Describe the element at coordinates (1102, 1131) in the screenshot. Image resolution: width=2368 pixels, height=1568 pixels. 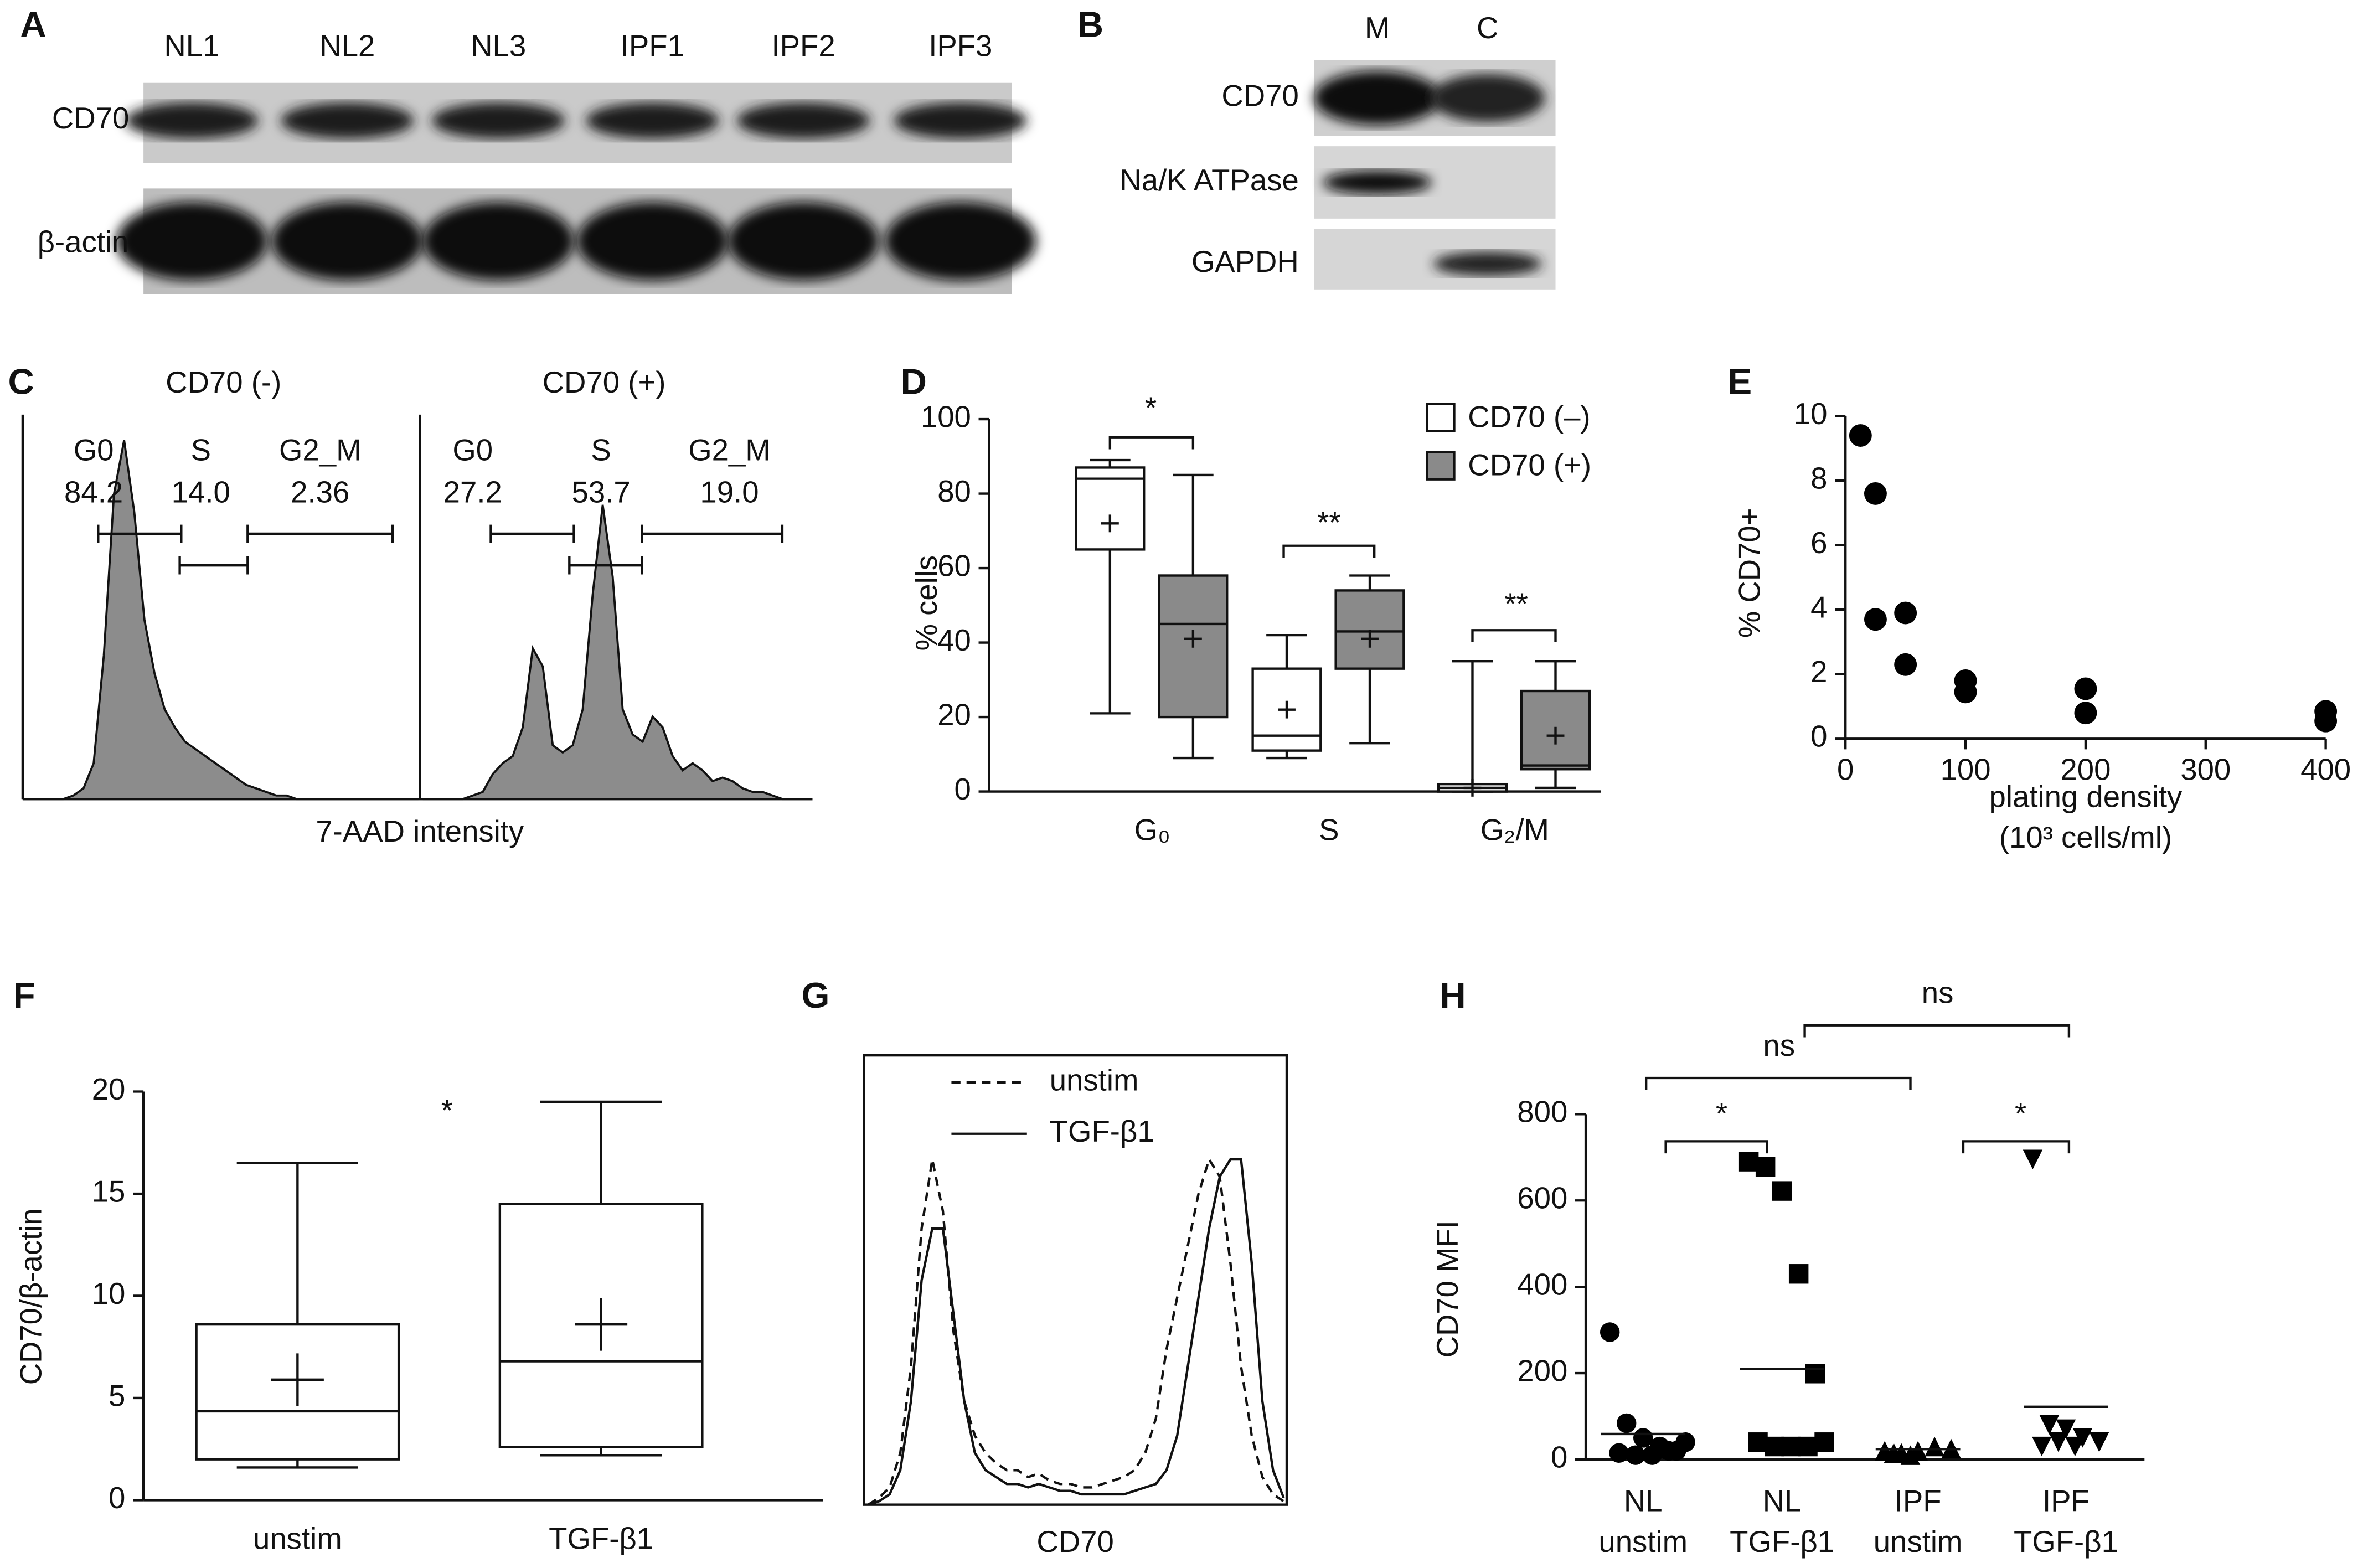
I see `legend-label: TGF-β1` at that location.